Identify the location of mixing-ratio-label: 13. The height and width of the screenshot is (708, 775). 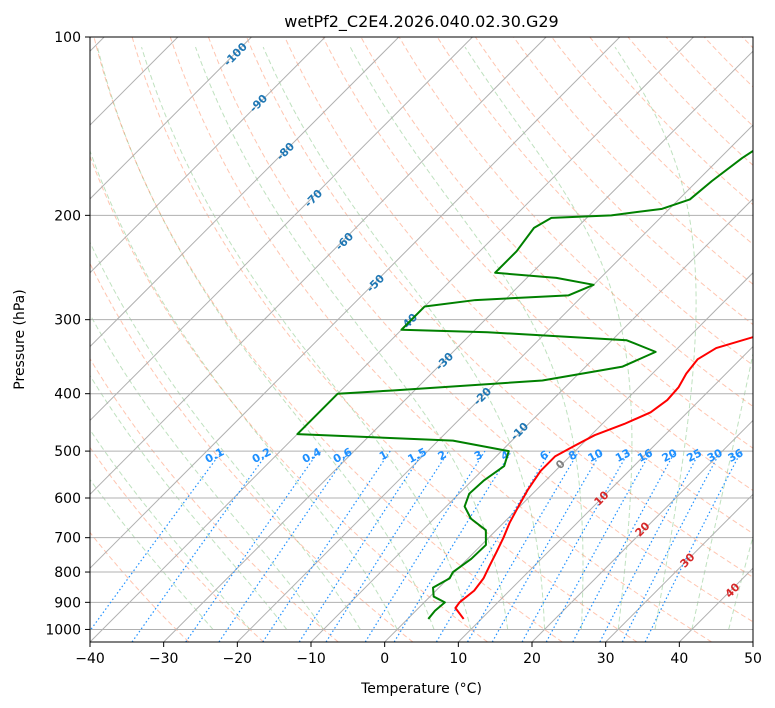
(623, 455).